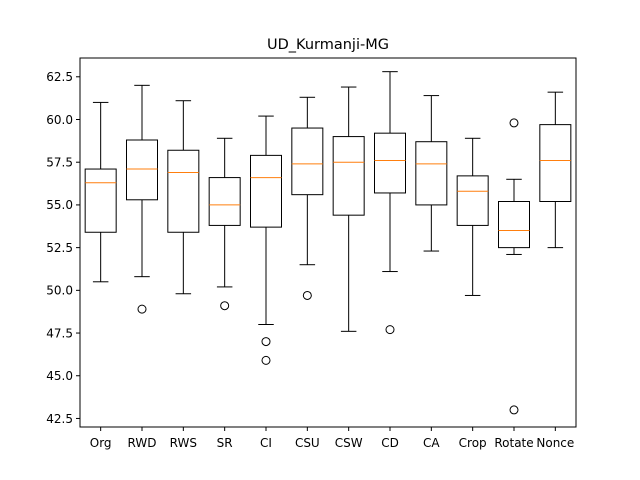 The width and height of the screenshot is (640, 480). I want to click on x-tick-label: Org, so click(101, 443).